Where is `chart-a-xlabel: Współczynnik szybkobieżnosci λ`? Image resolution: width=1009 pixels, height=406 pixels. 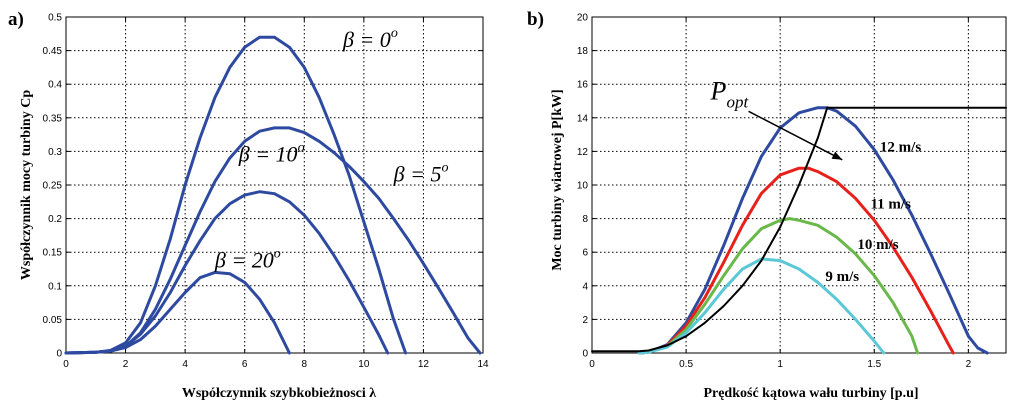
chart-a-xlabel: Współczynnik szybkobieżnosci λ is located at coordinates (279, 393).